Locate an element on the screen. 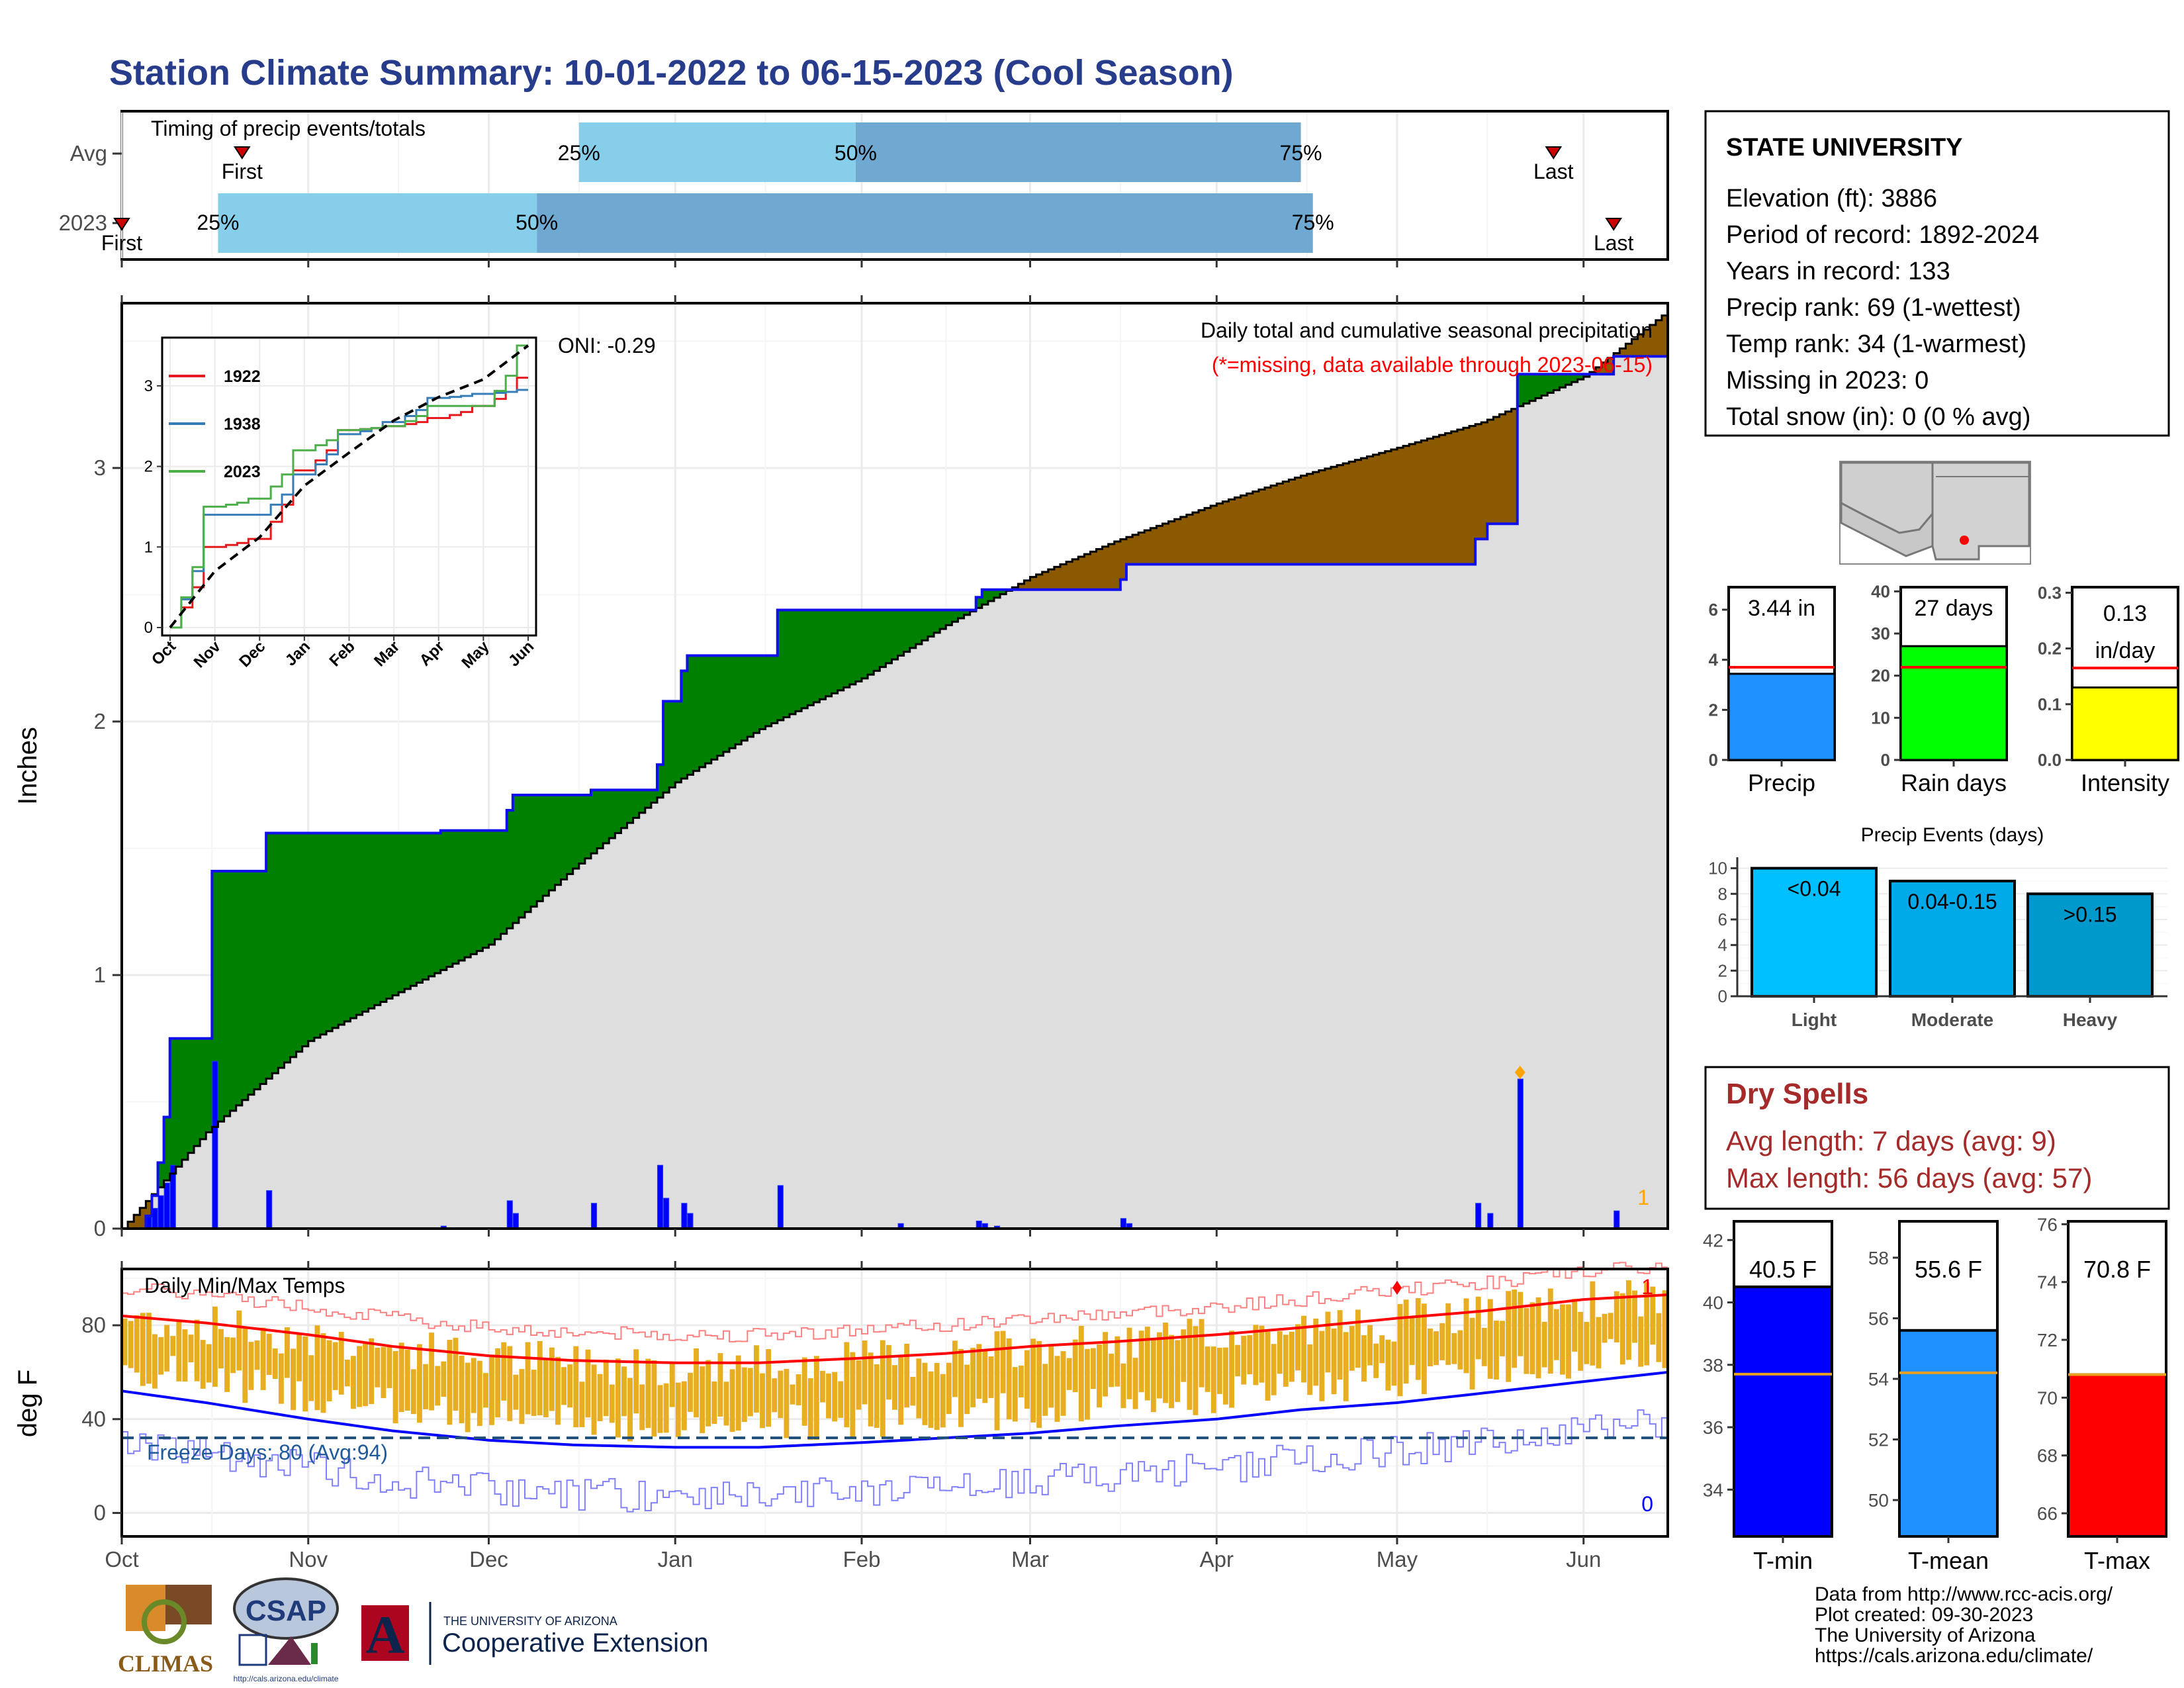  inset-ytick-label: 0 is located at coordinates (148, 628).